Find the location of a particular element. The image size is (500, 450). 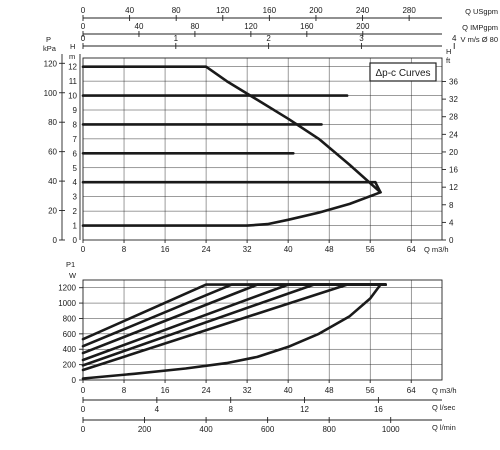

h-tick-label: 0 is located at coordinates (75, 240).